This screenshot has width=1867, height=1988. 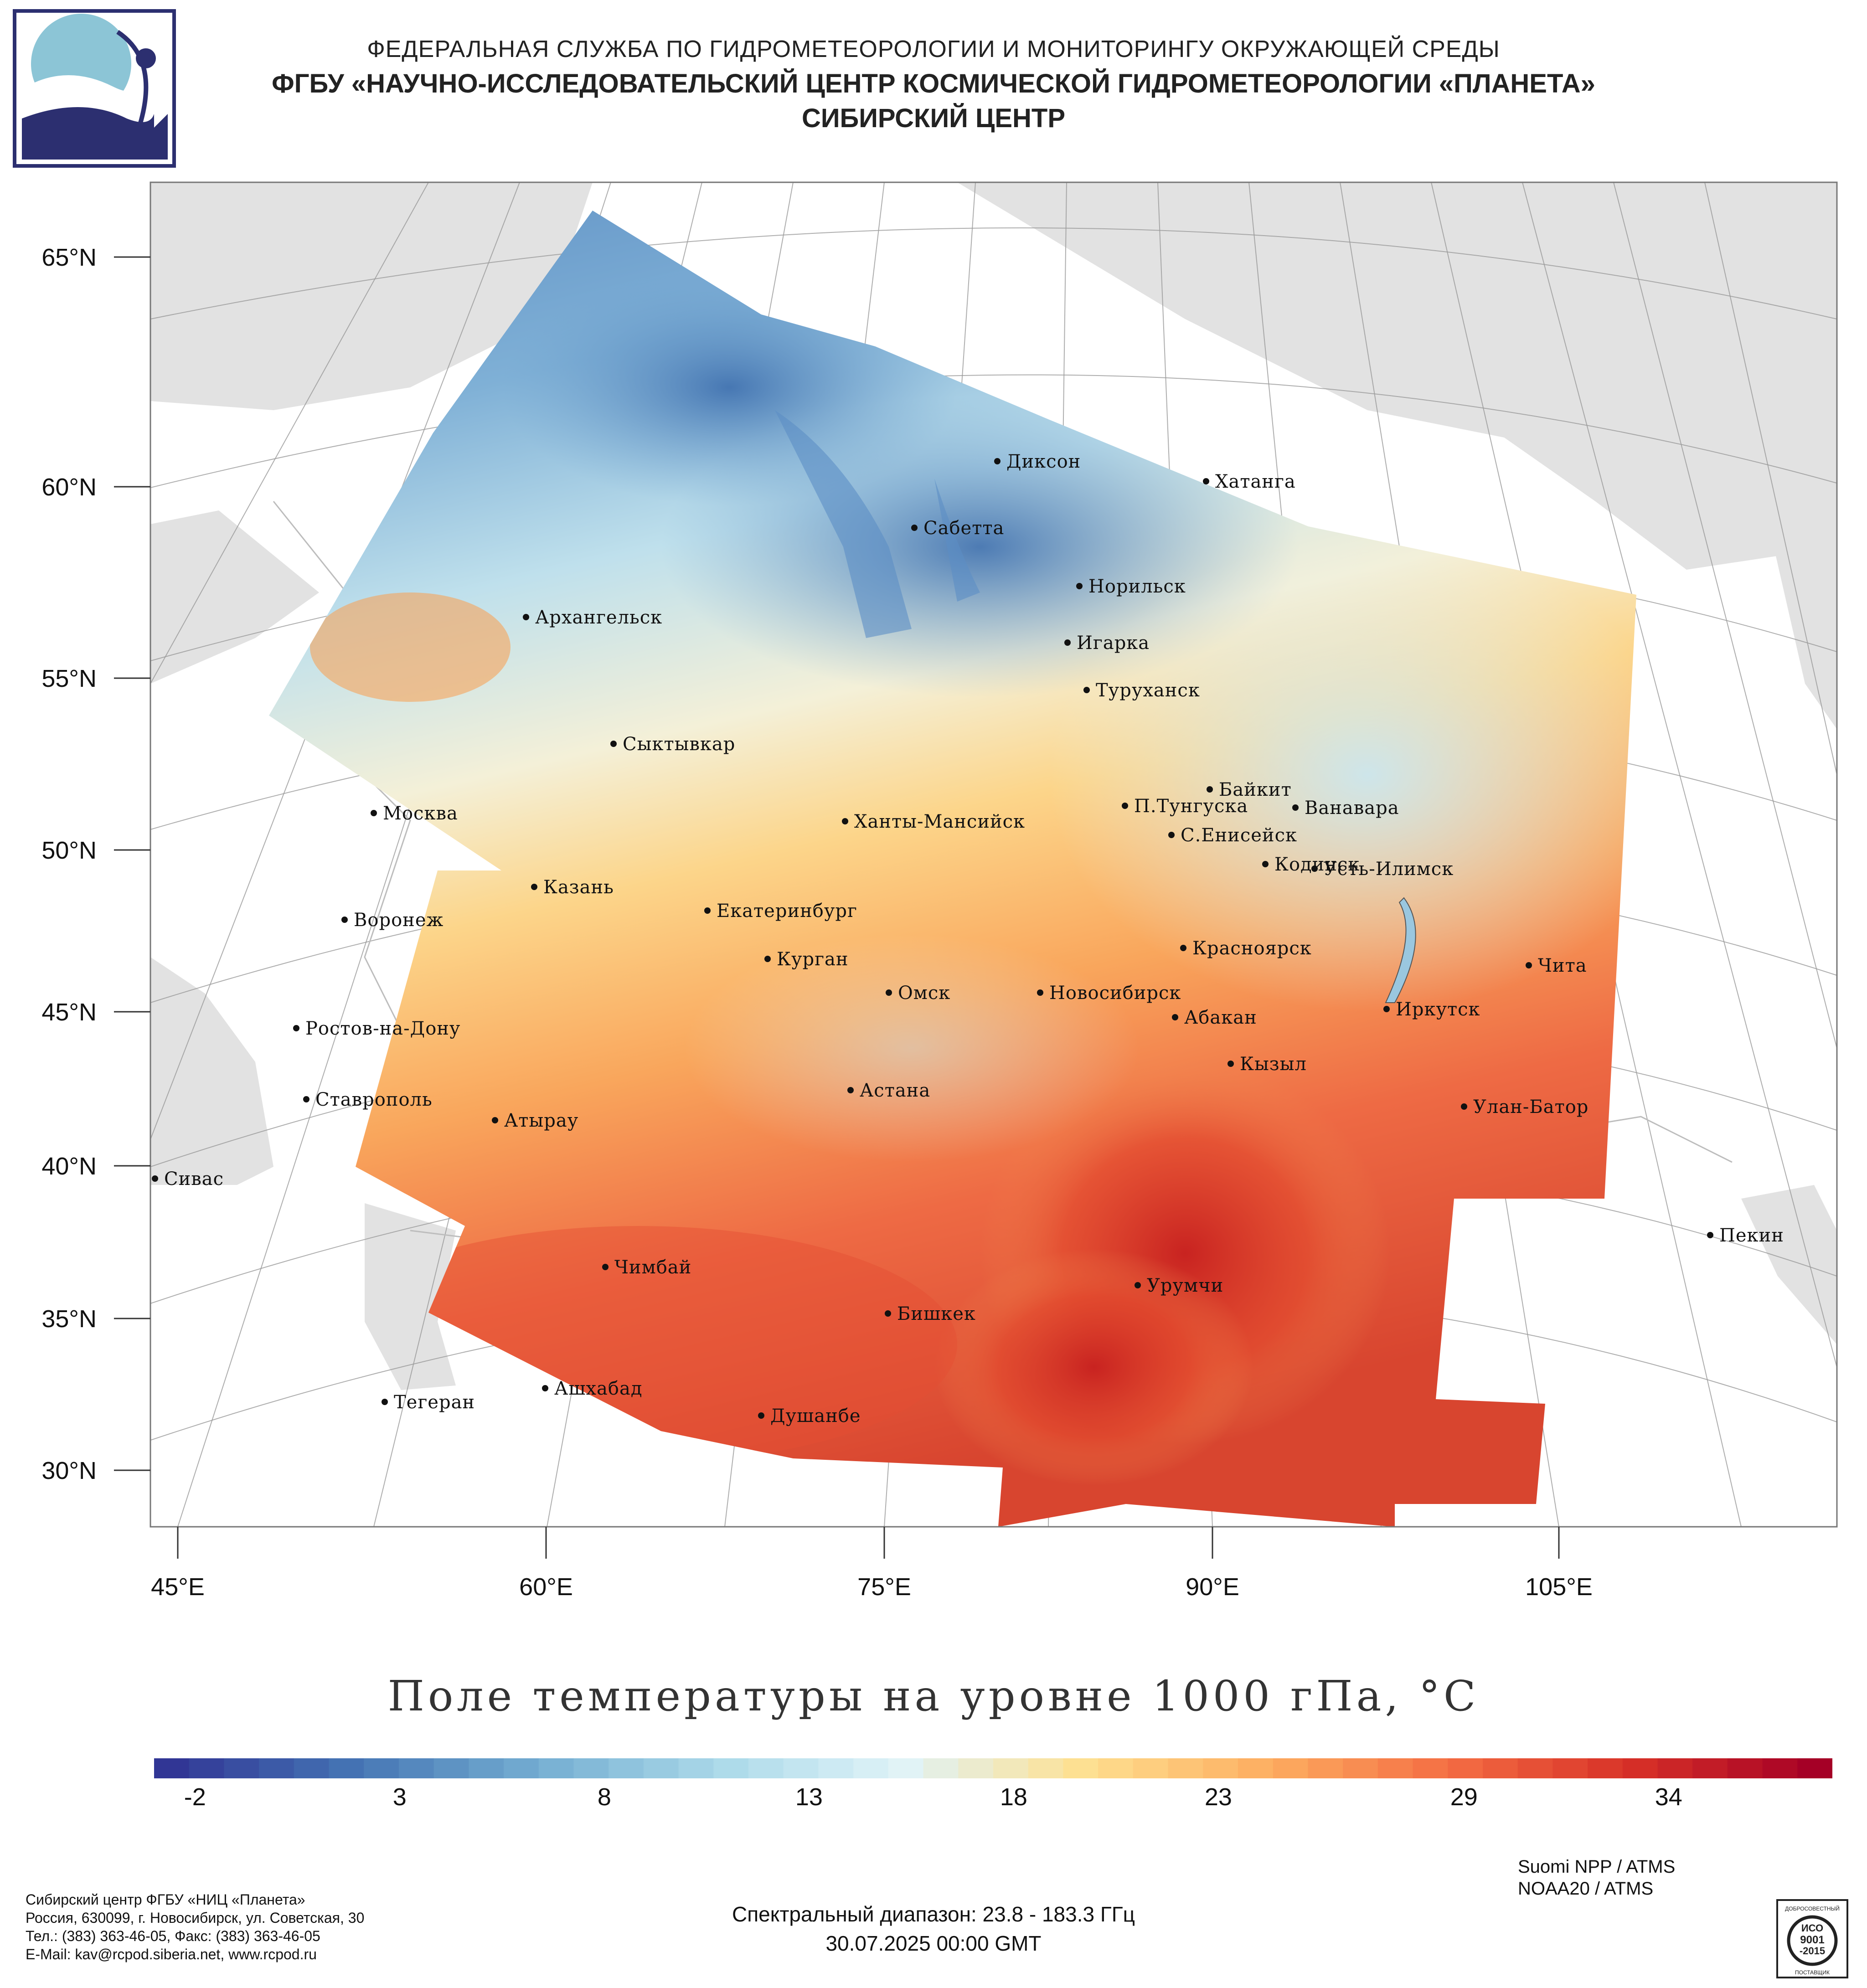 I want to click on lon-label-60: 60°E, so click(x=546, y=1587).